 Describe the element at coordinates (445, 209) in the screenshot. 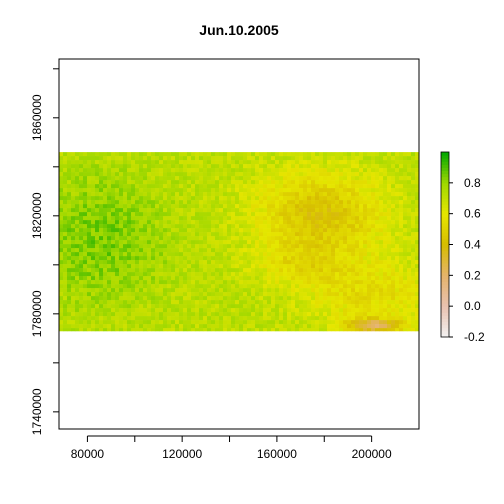

I see `colorbar-swatch` at that location.